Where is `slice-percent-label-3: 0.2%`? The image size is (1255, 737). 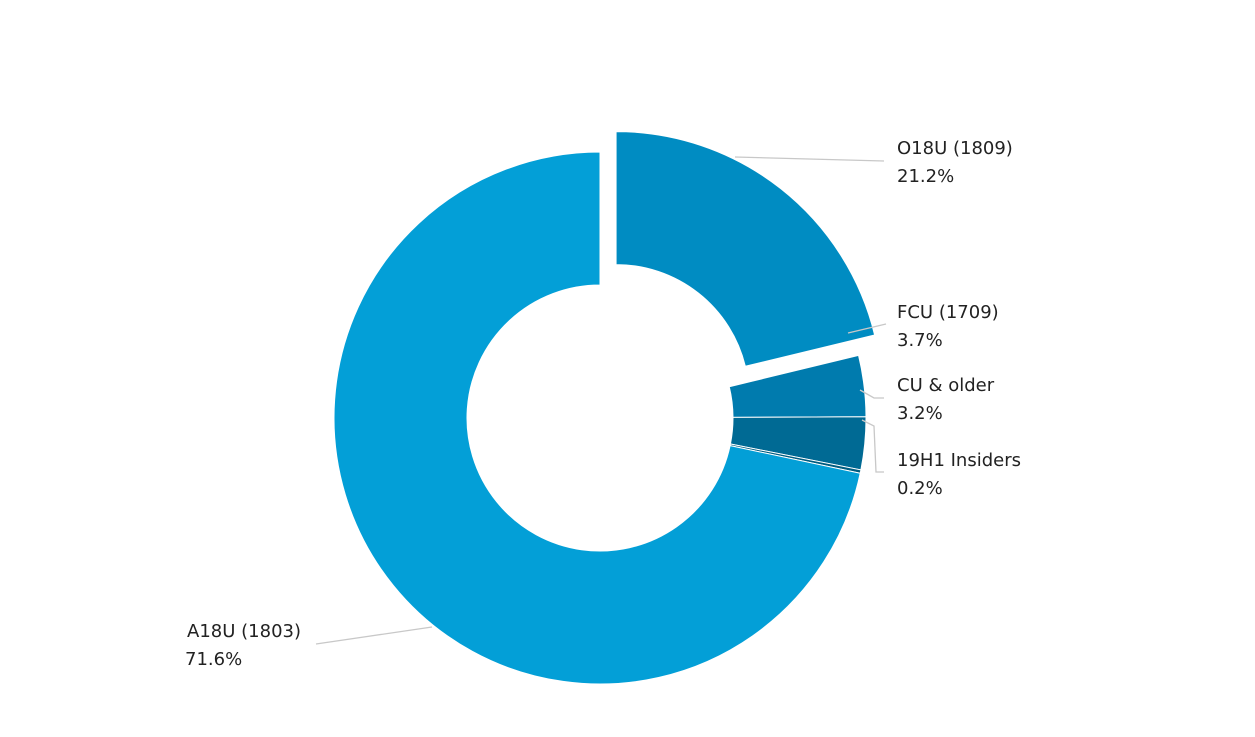 slice-percent-label-3: 0.2% is located at coordinates (920, 488).